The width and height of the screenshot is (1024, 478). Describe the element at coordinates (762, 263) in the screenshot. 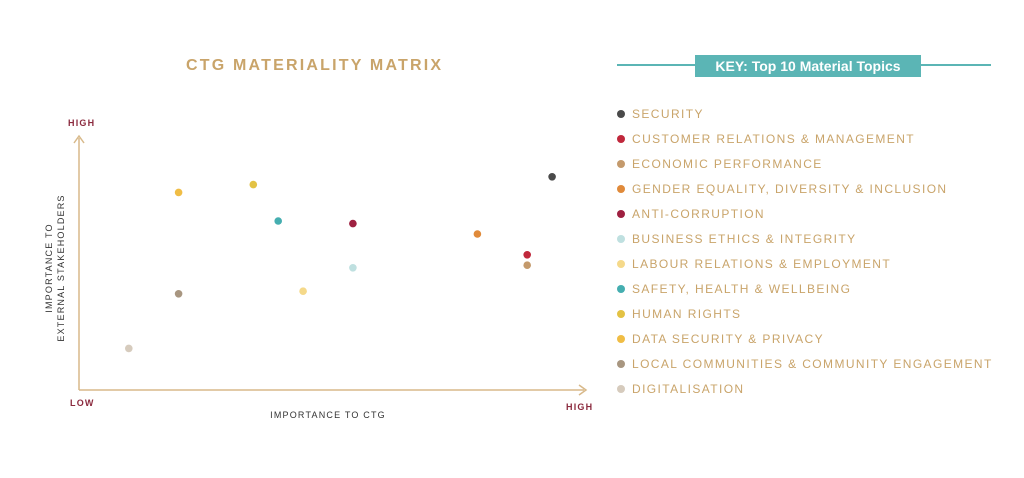

I see `legend-label: LABOUR RELATIONS & EMPLOYMENT` at that location.